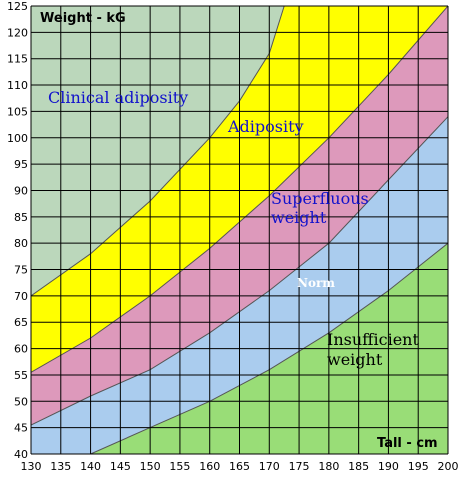 This screenshot has height=485, width=460. I want to click on x-tick-label: 200, so click(448, 466).